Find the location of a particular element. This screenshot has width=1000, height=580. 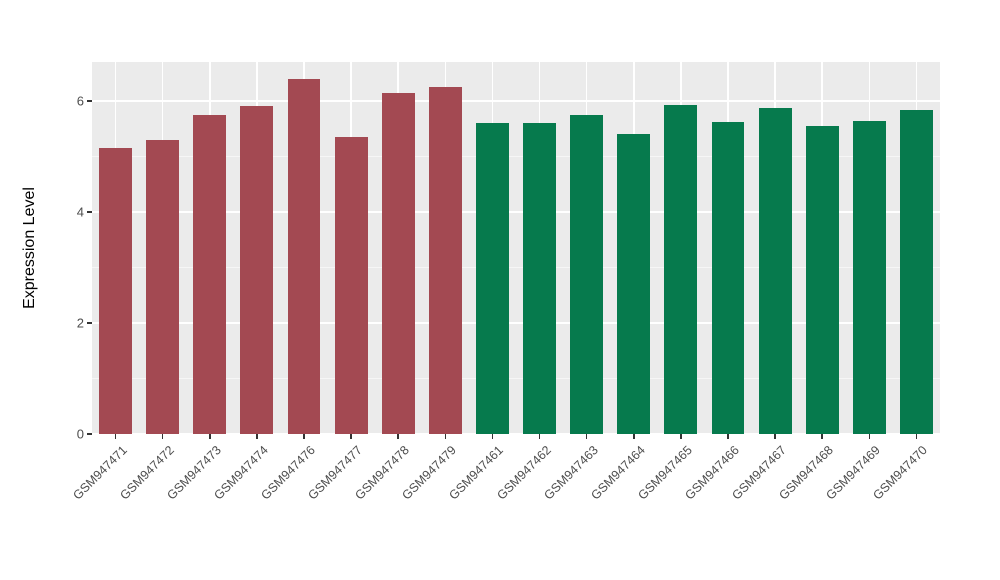

y-tick-label: 4 is located at coordinates (80, 212).